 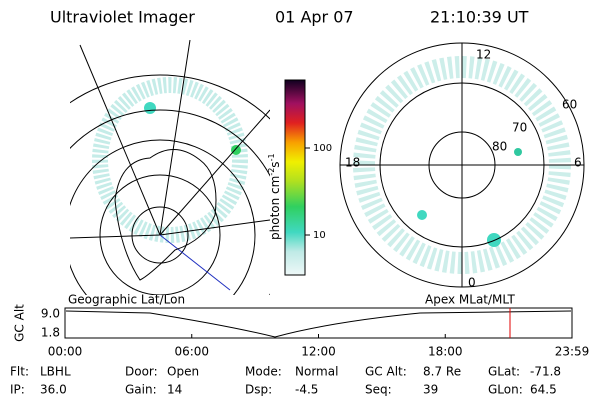 I want to click on colorbar, so click(x=295, y=177).